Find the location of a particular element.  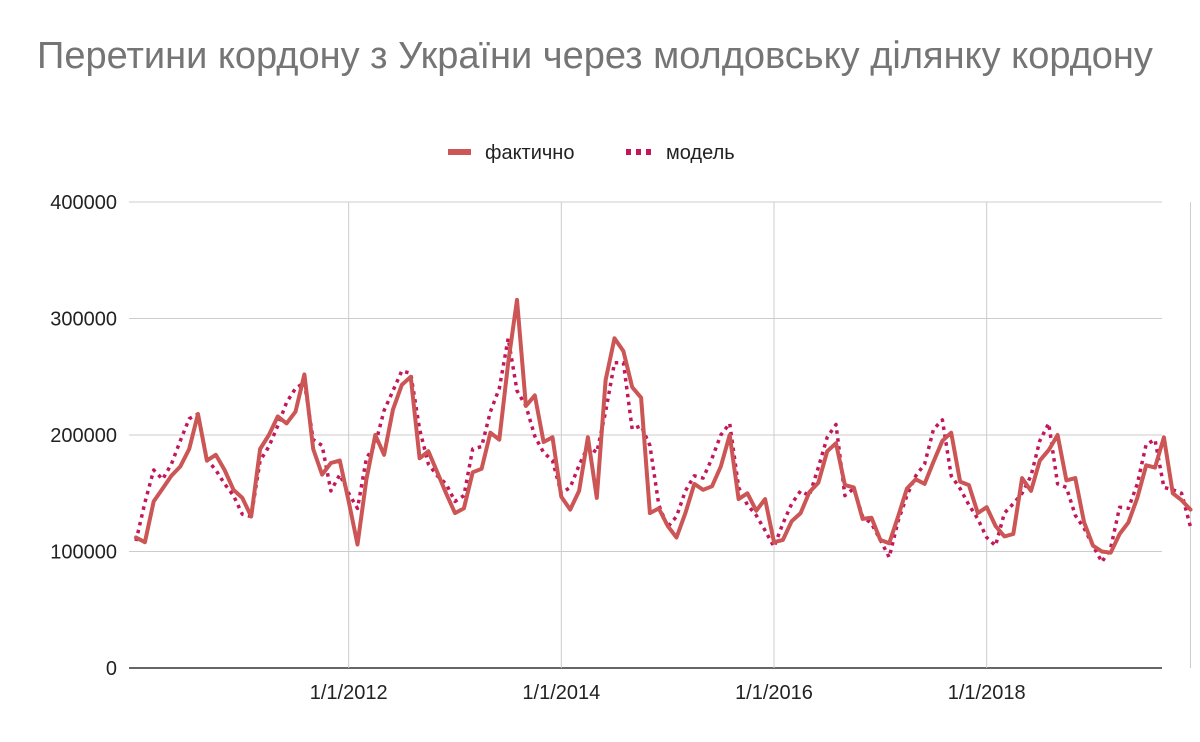

y-tick-label: 200000 is located at coordinates (83, 436).